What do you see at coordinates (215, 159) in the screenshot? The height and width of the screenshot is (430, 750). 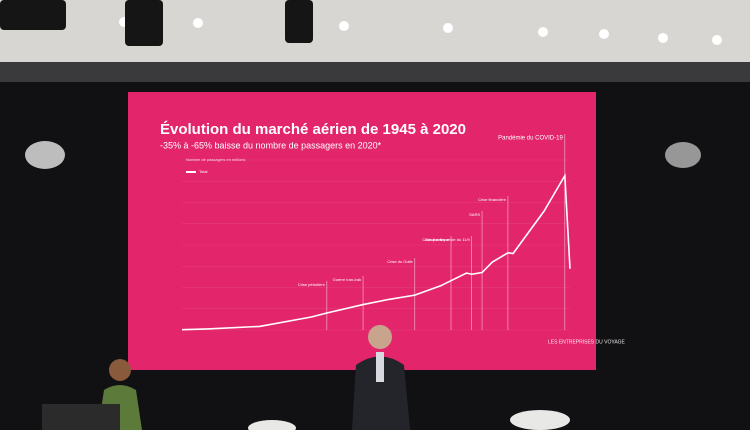 I see `y-axis-label: Nombre de passagers en millions` at bounding box center [215, 159].